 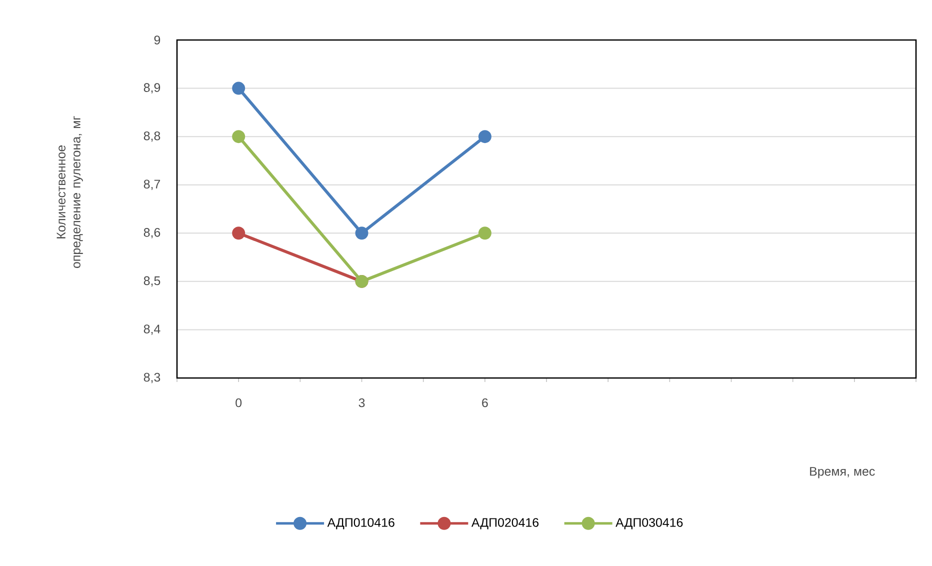 What do you see at coordinates (360, 524) in the screenshot?
I see `legend-label: АДП010416` at bounding box center [360, 524].